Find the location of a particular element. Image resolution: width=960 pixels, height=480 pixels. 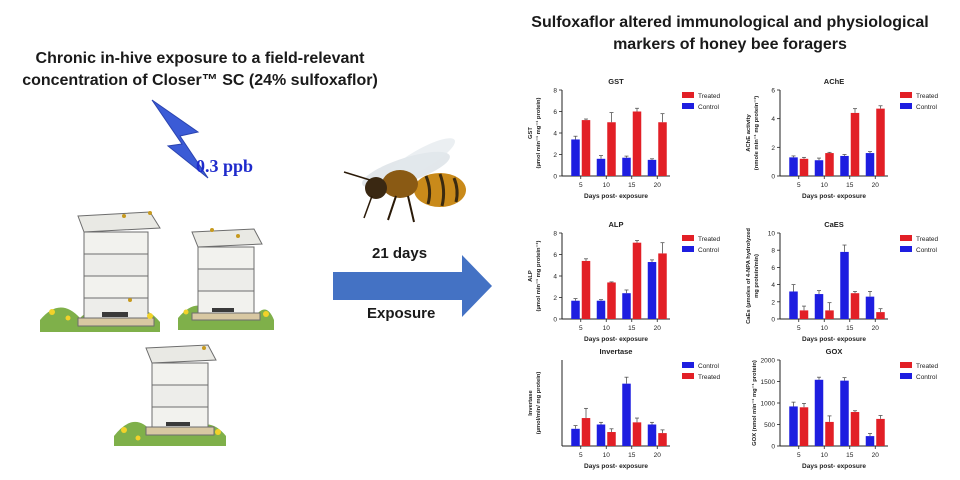

invertase-y-label: (µmol/min/ mg protein) is located at coordinates (539, 403).